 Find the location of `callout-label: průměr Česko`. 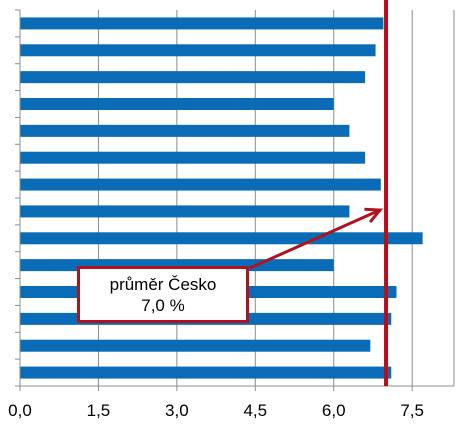

callout-label: průměr Česko is located at coordinates (163, 284).